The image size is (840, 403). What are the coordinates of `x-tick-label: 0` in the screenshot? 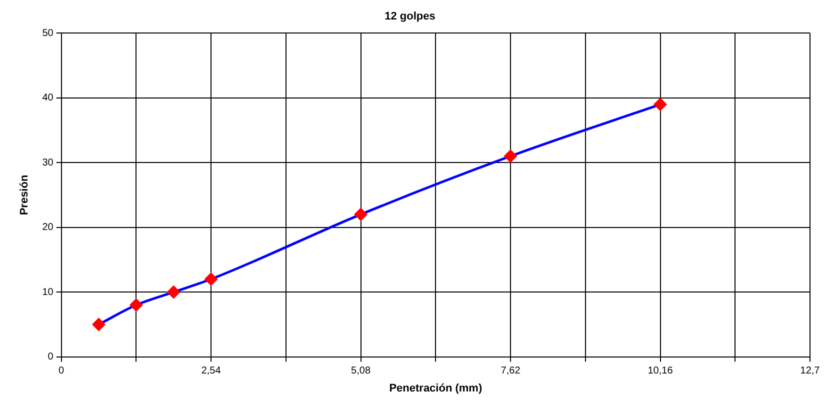 It's located at (61, 371).